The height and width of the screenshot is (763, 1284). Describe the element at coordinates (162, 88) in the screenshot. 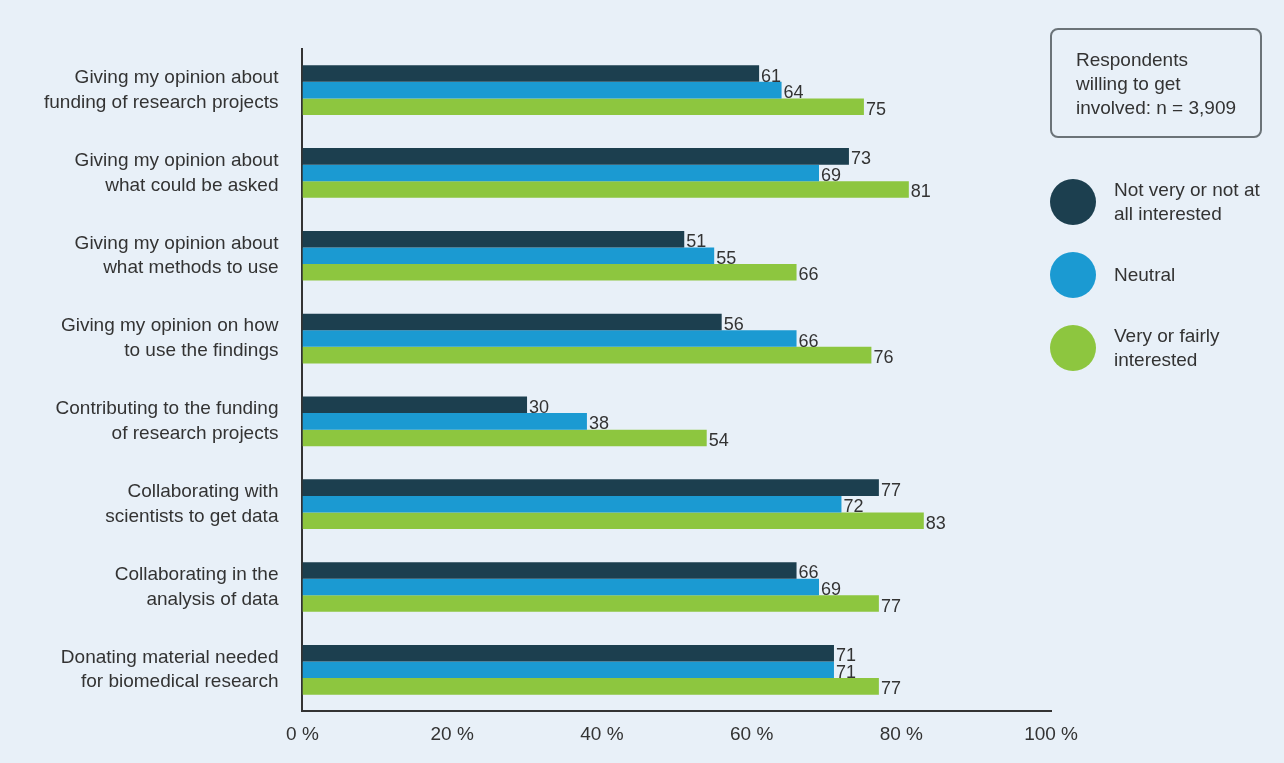

I see `y-tick-label: Giving my opinion about funding of research projects` at that location.